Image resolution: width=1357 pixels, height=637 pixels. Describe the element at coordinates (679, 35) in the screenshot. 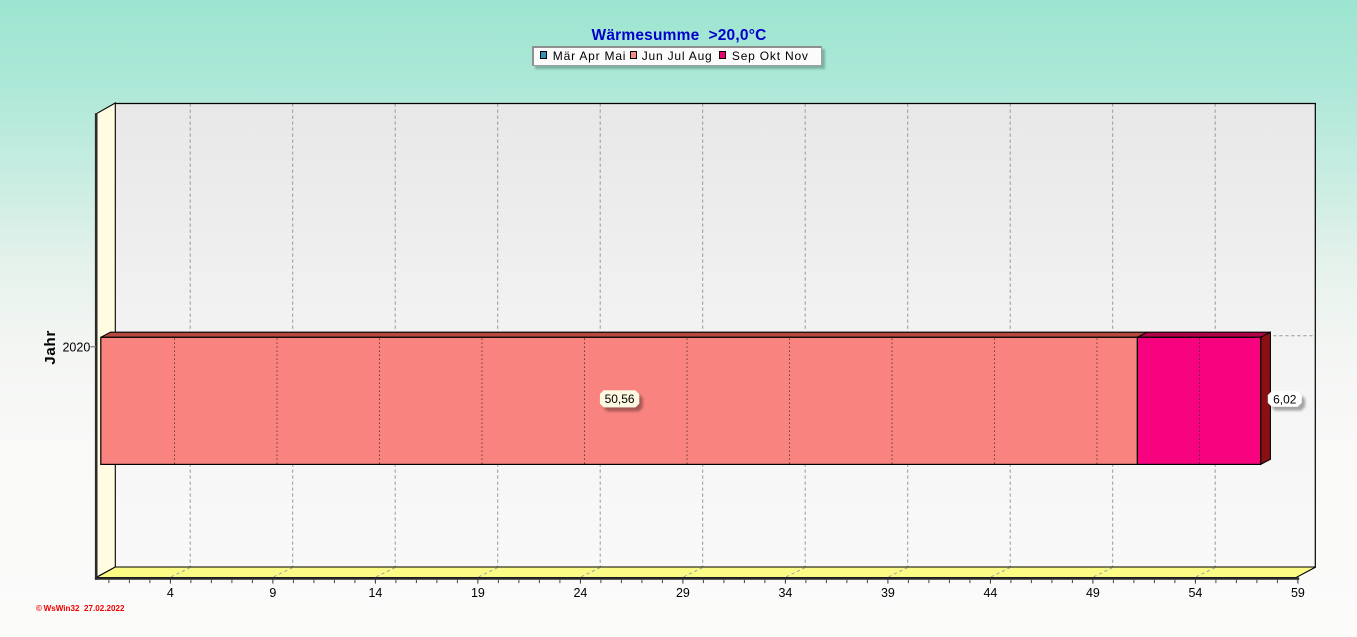

I see `svg-text: Wärmesumme >20,0°C` at that location.